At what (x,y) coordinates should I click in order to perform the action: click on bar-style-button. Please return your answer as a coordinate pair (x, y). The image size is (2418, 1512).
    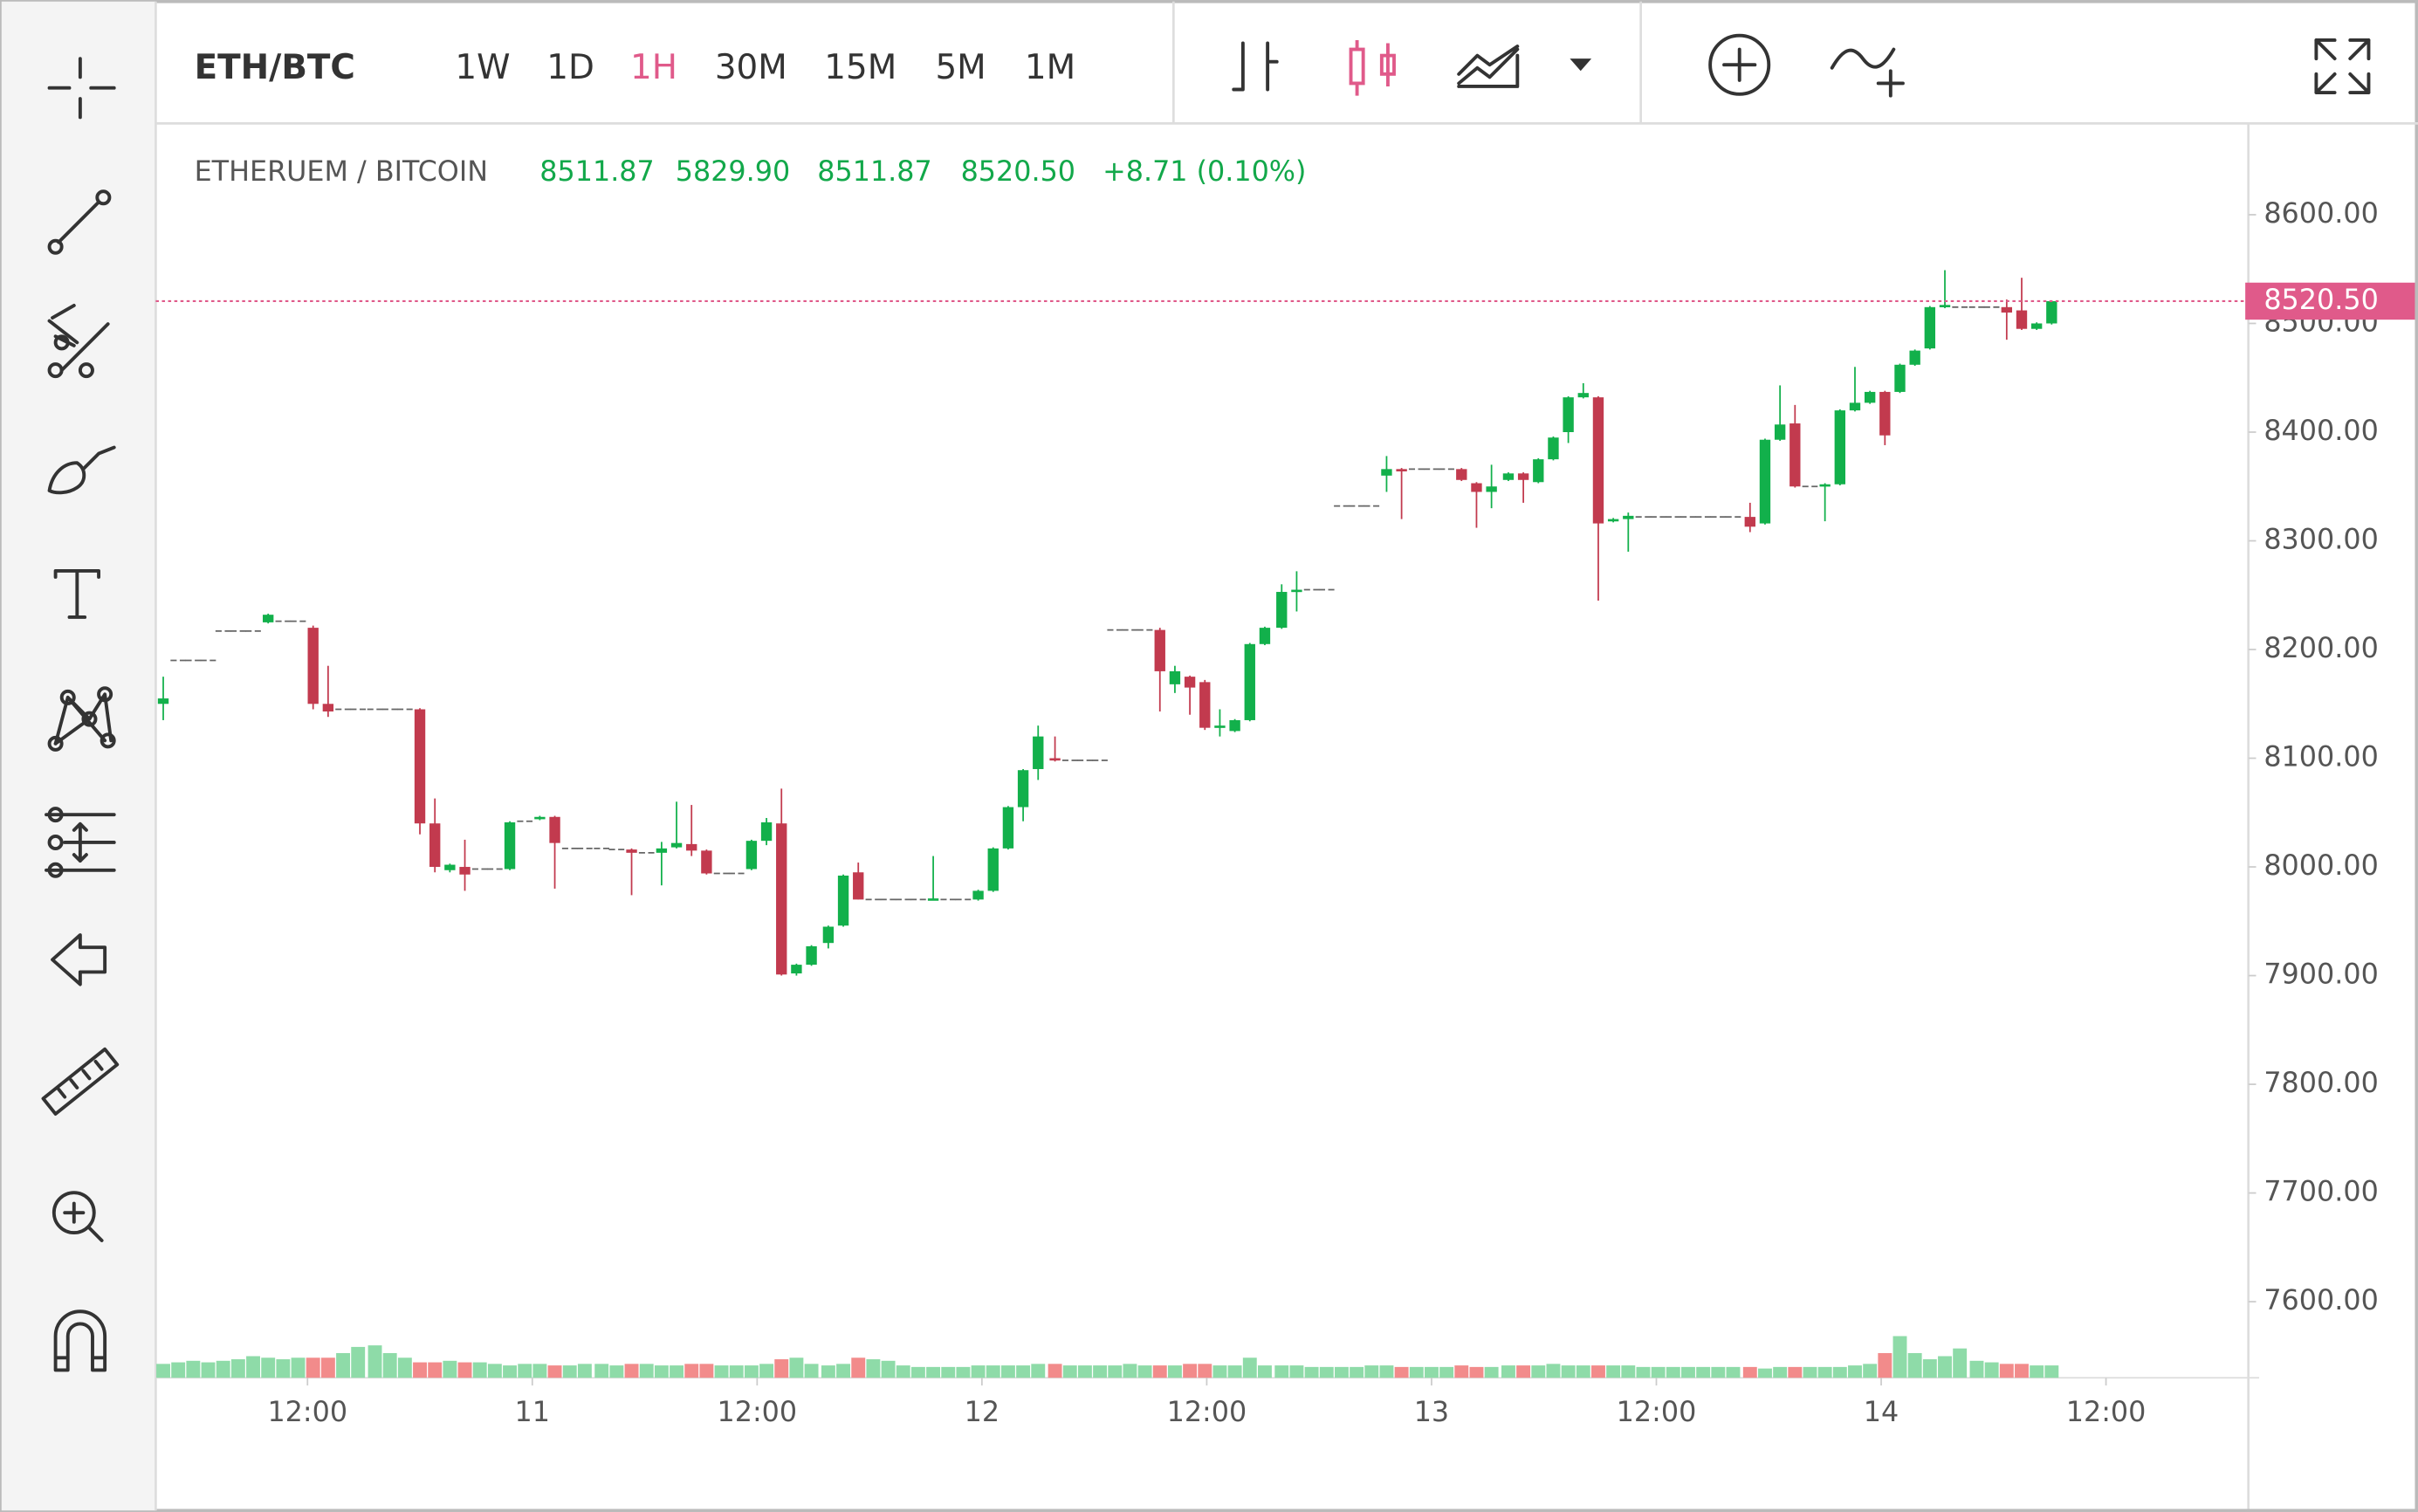
    Looking at the image, I should click on (1255, 66).